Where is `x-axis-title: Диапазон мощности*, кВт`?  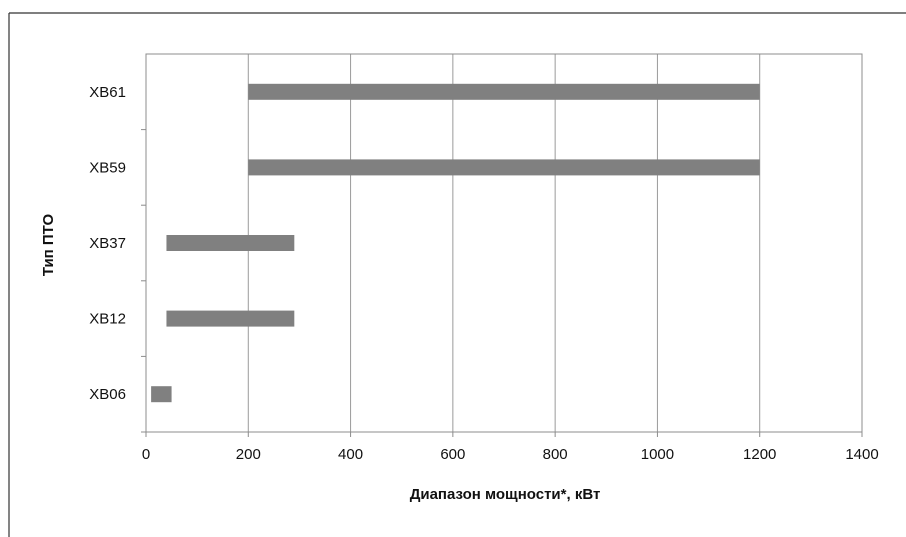
x-axis-title: Диапазон мощности*, кВт is located at coordinates (505, 494).